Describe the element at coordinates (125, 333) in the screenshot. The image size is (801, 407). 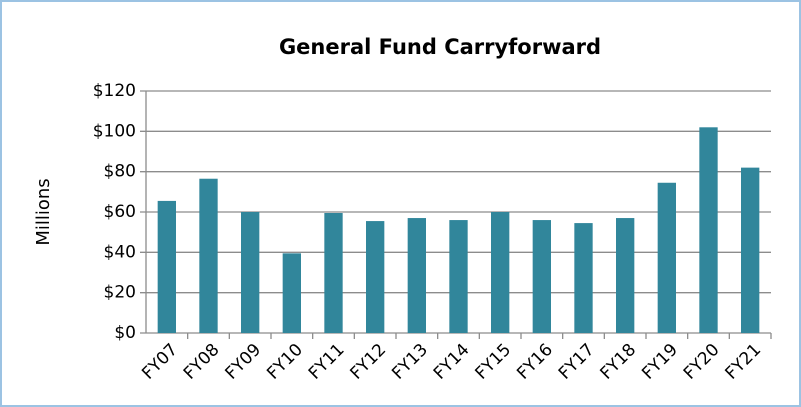
I see `y-tick-label: $0` at that location.